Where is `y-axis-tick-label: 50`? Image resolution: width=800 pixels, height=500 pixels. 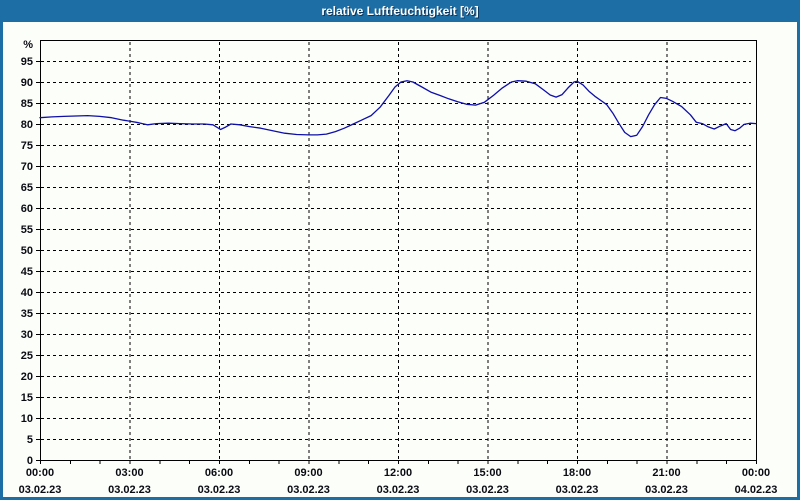 y-axis-tick-label: 50 is located at coordinates (27, 251).